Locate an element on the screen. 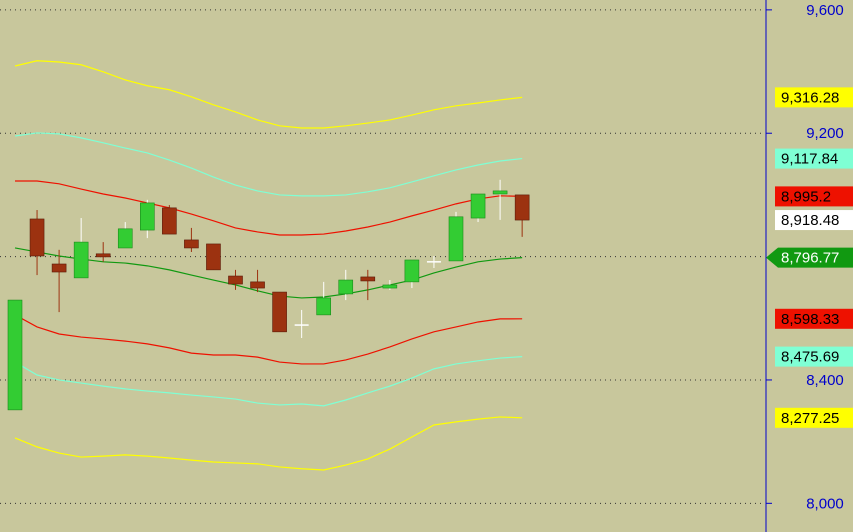  price-tag-label: 9,117.84 is located at coordinates (809, 159).